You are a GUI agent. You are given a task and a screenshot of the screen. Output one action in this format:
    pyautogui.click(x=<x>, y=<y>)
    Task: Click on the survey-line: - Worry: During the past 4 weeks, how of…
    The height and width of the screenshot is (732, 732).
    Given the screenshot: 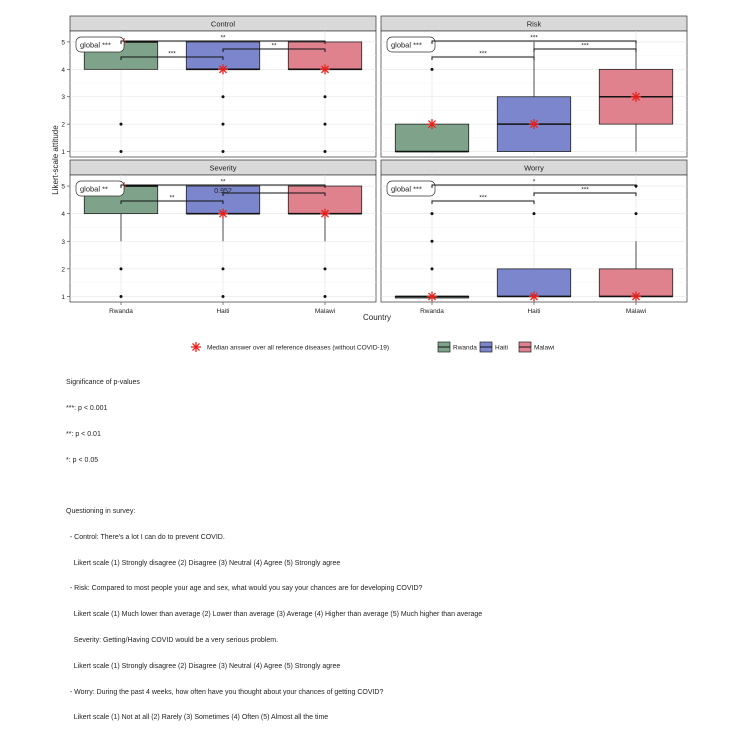 What is the action you would take?
    pyautogui.click(x=225, y=692)
    